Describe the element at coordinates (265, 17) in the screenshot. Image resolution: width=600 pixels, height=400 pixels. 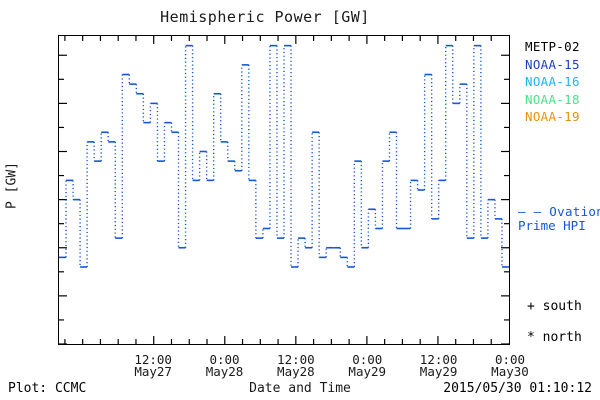
I see `chart-title: Hemispheric Power [GW]` at that location.